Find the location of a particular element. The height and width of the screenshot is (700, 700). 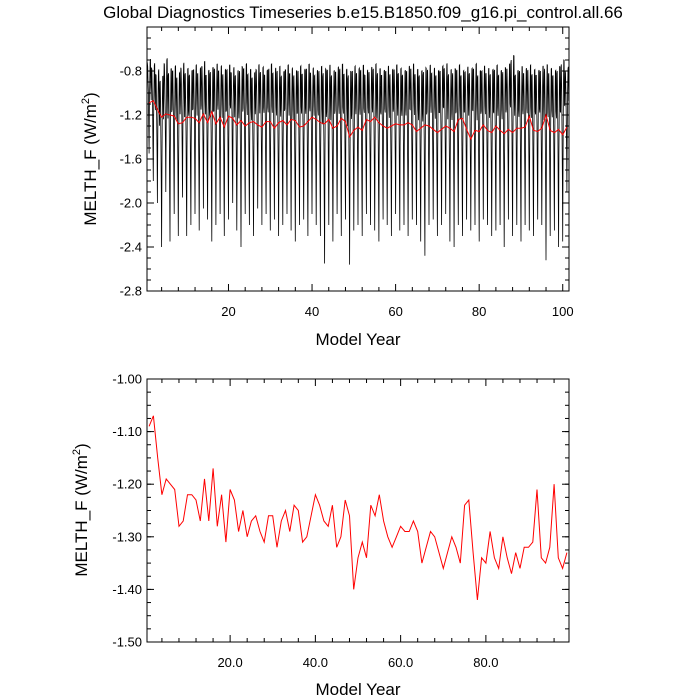

bottom-ytick-label: -1.10 is located at coordinates (127, 431).